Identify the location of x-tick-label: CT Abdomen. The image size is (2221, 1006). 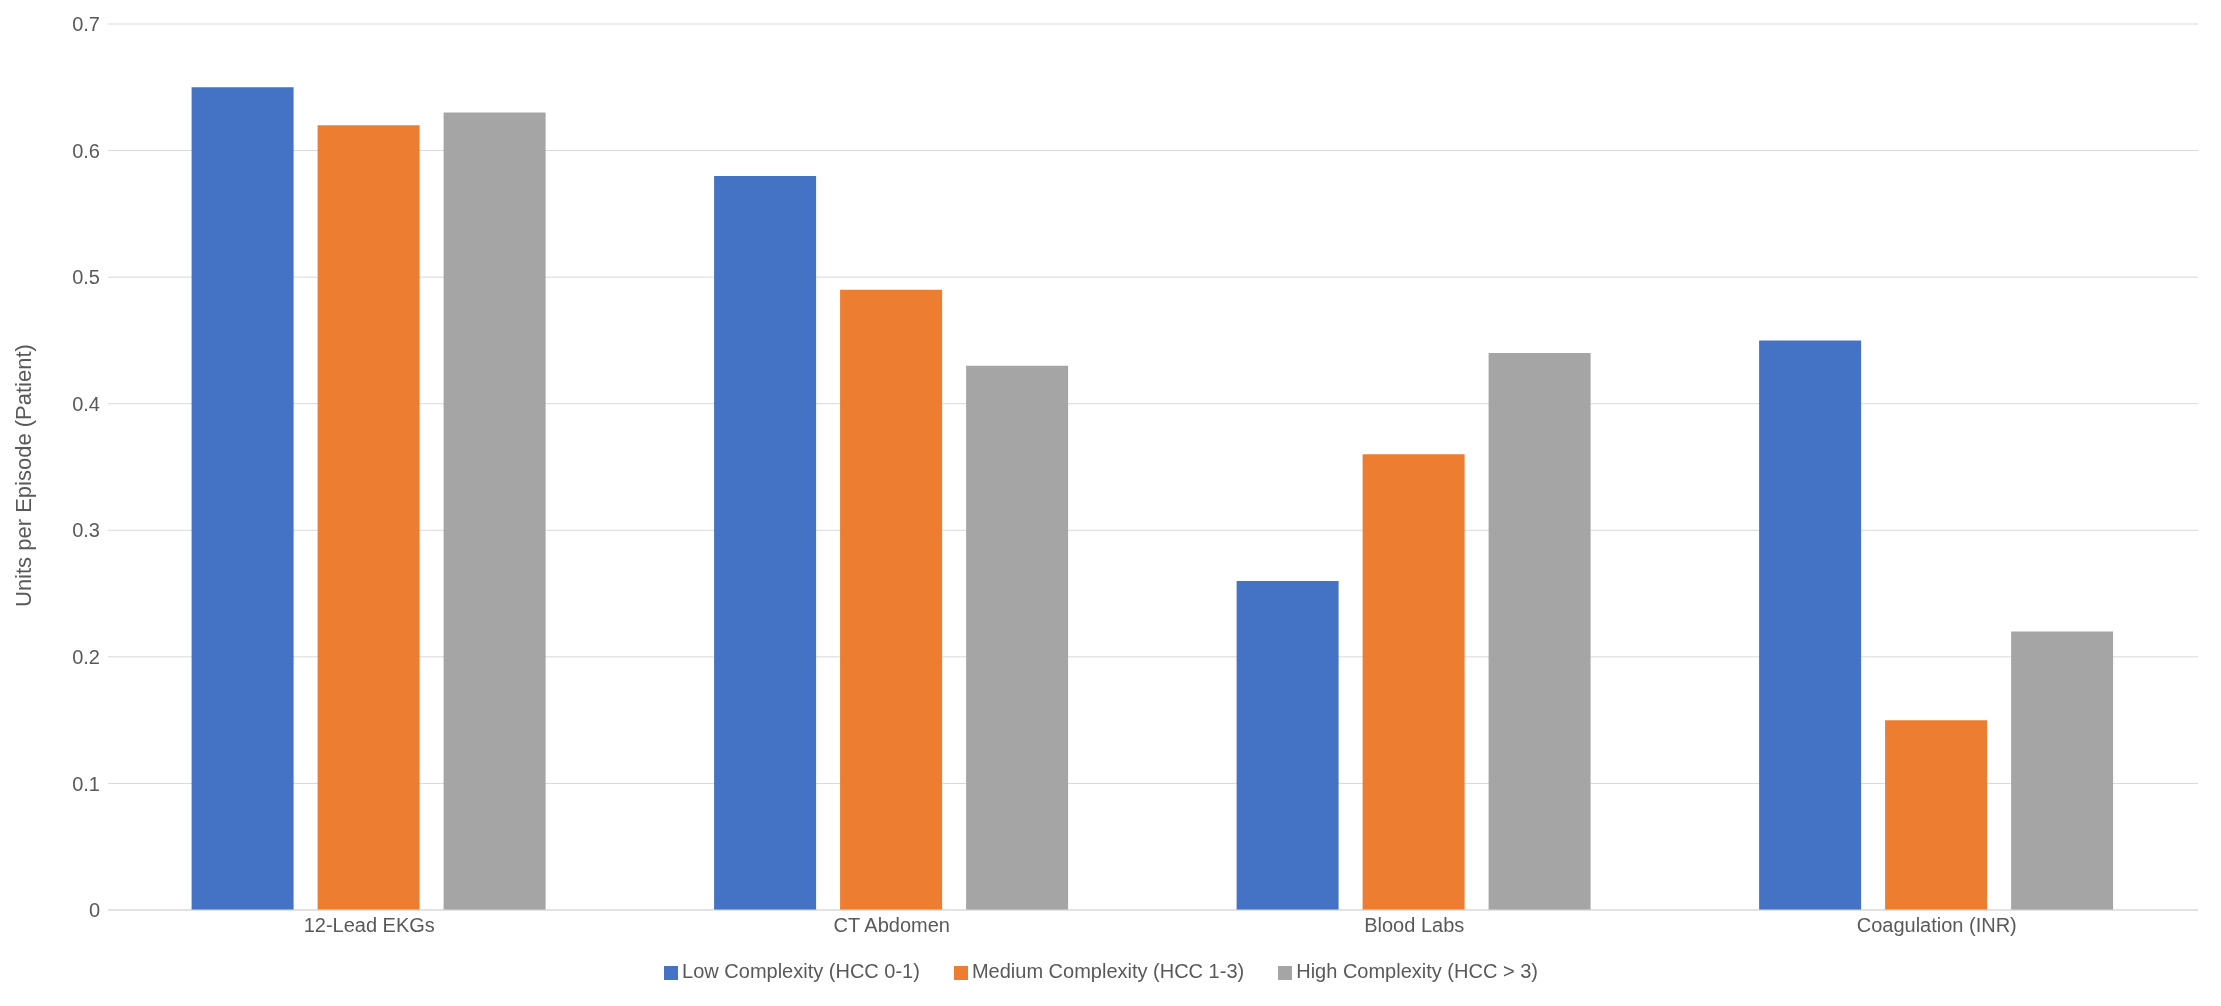
(891, 925).